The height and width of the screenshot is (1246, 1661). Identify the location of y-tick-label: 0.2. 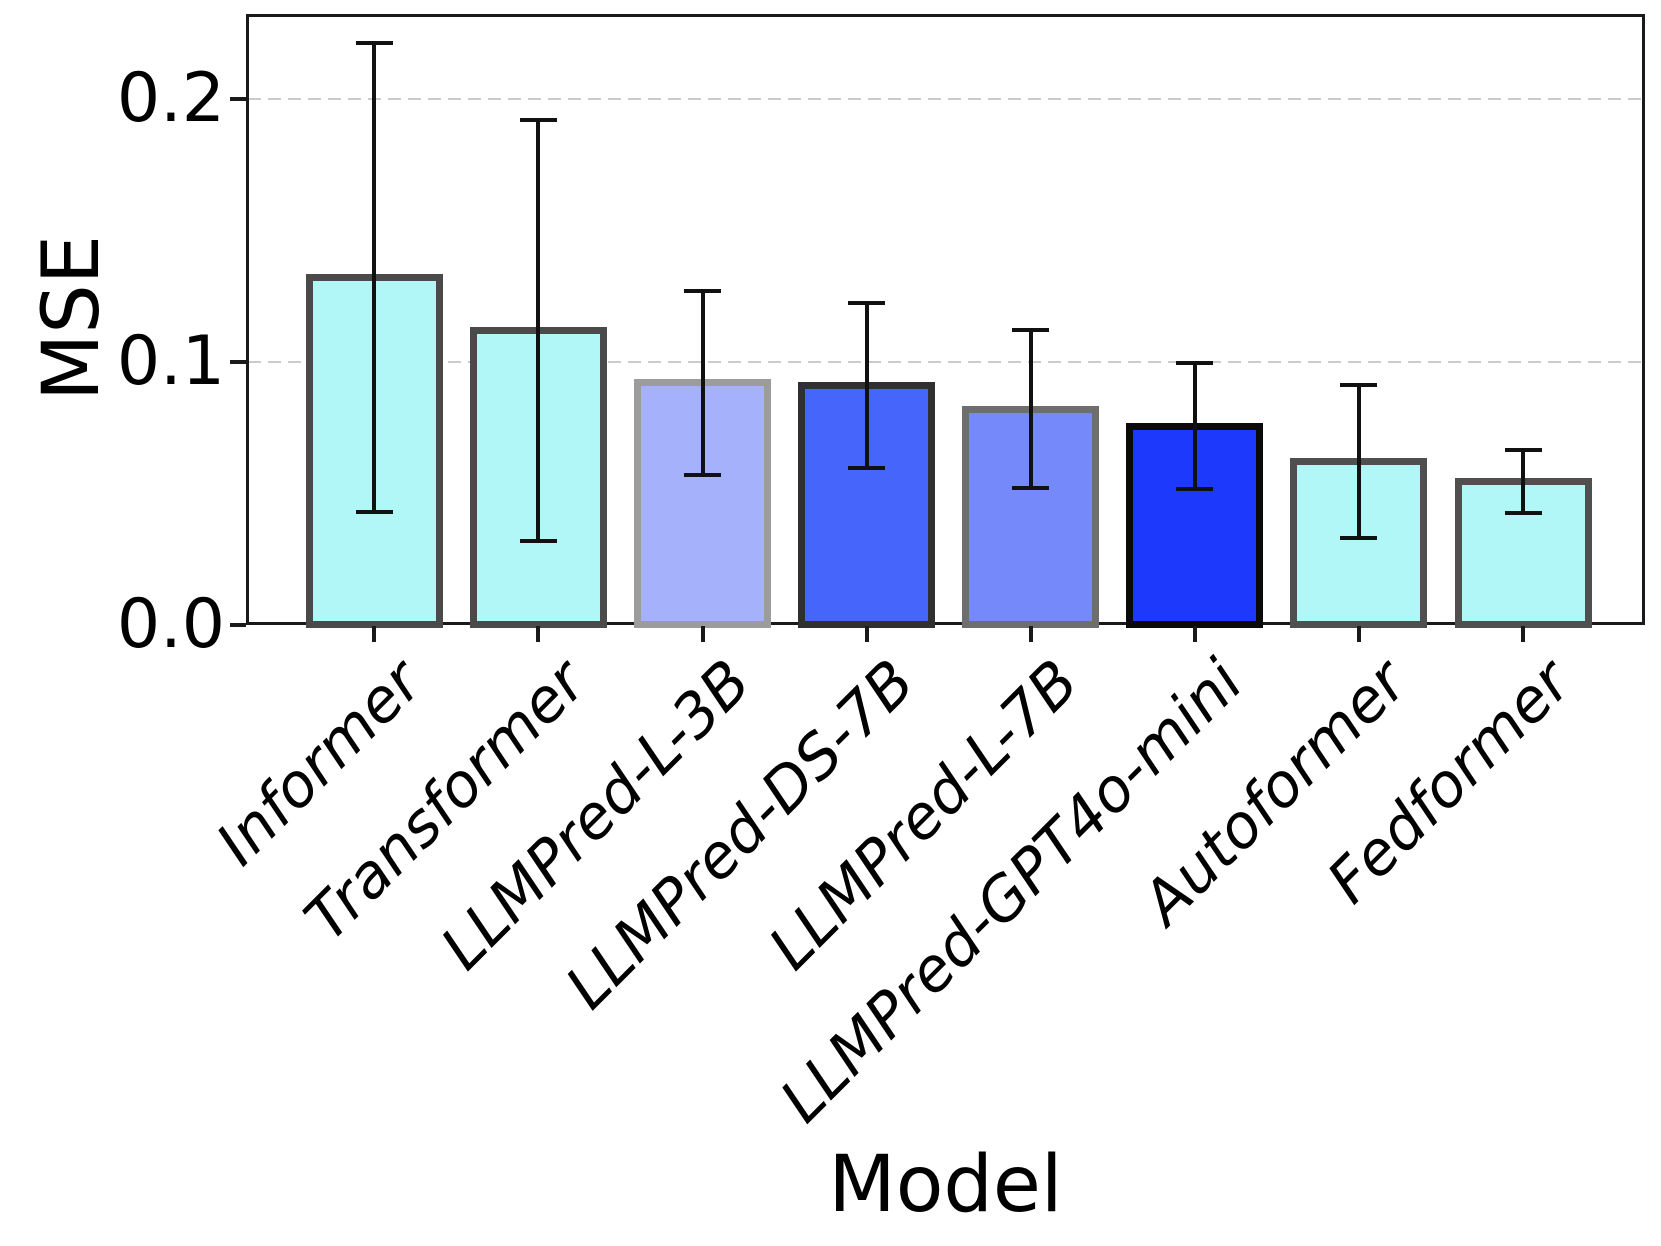
(170, 98).